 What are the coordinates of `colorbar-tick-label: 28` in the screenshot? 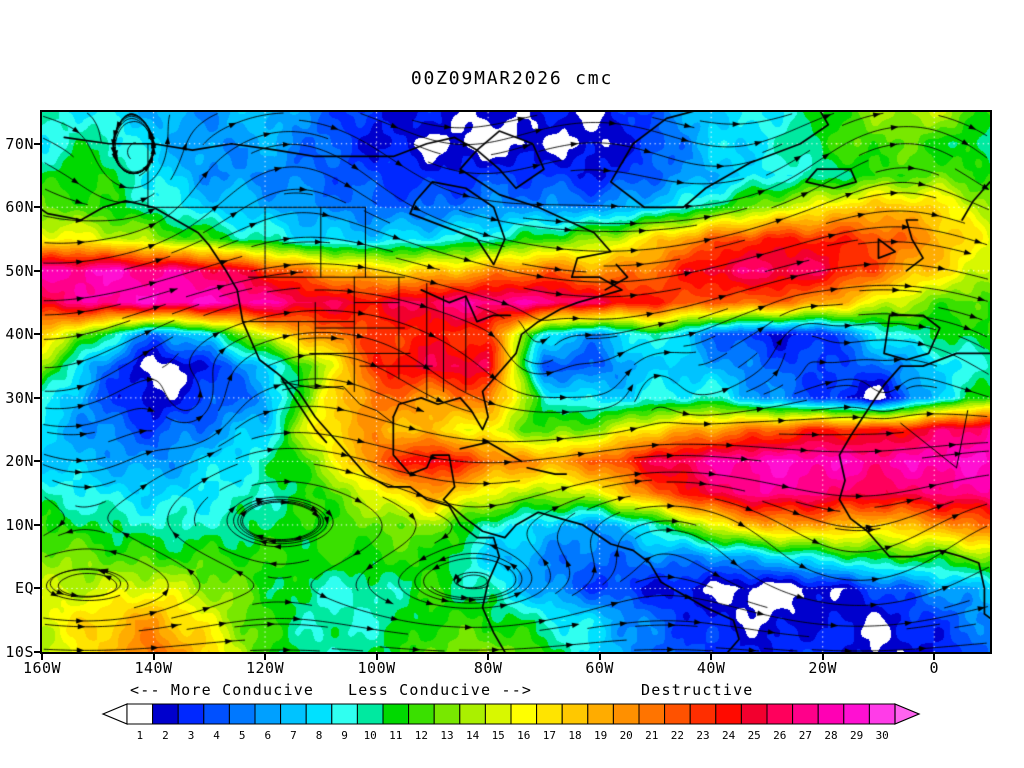 It's located at (830, 735).